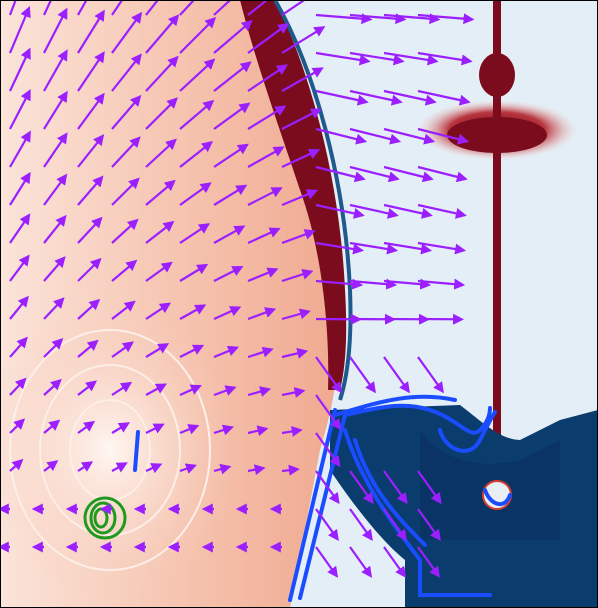 The width and height of the screenshot is (598, 608). Describe the element at coordinates (105, 518) in the screenshot. I see `green-contour` at that location.